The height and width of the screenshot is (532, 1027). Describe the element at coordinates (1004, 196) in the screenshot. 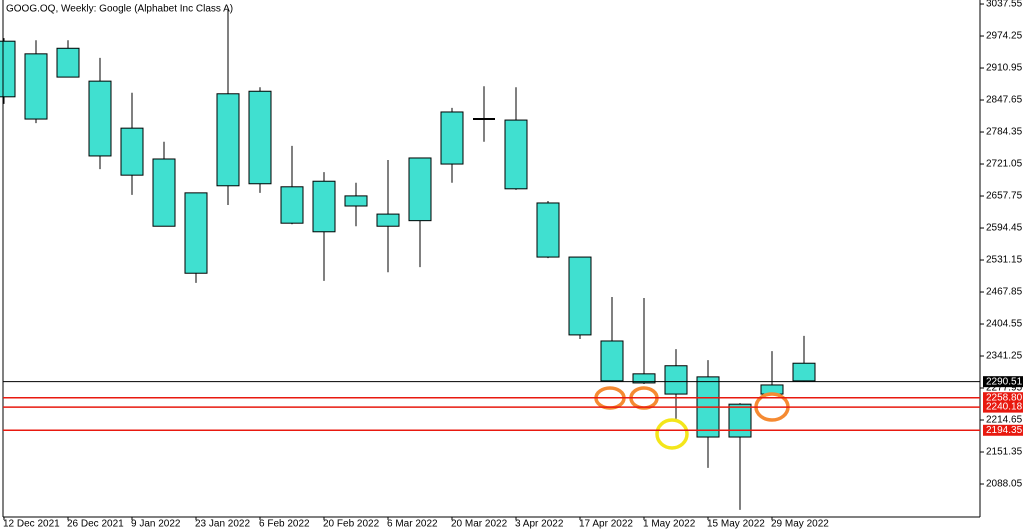

I see `y-tick-label: 2657.75` at that location.